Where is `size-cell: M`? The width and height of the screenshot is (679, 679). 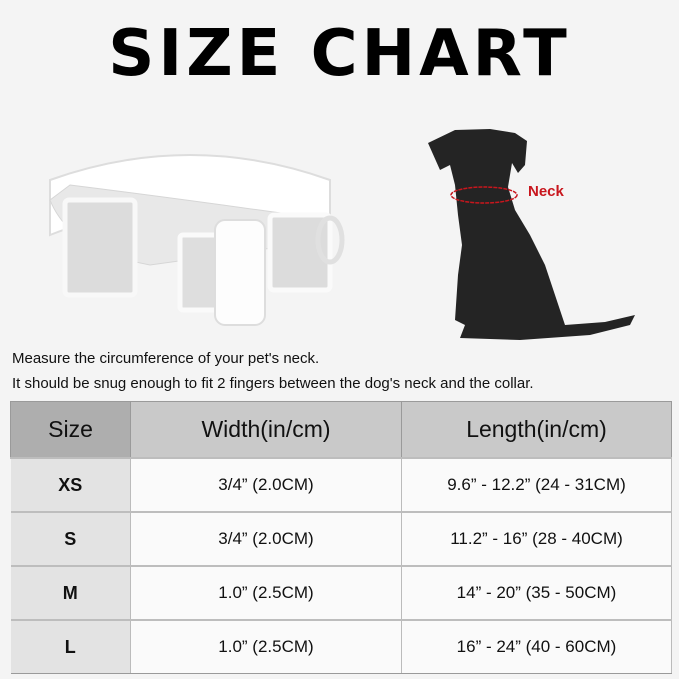
size-cell: M is located at coordinates (70, 593).